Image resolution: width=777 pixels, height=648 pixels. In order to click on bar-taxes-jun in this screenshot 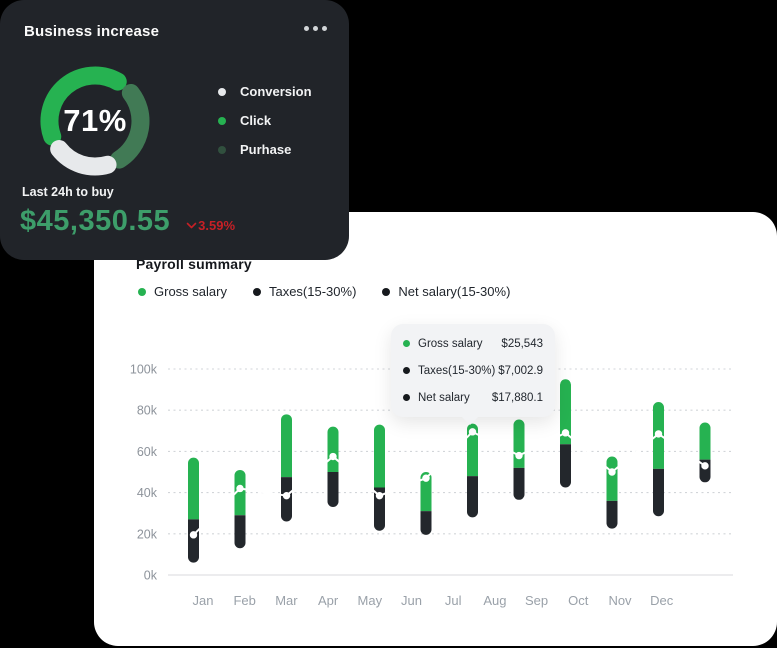, I will do `click(426, 523)`.